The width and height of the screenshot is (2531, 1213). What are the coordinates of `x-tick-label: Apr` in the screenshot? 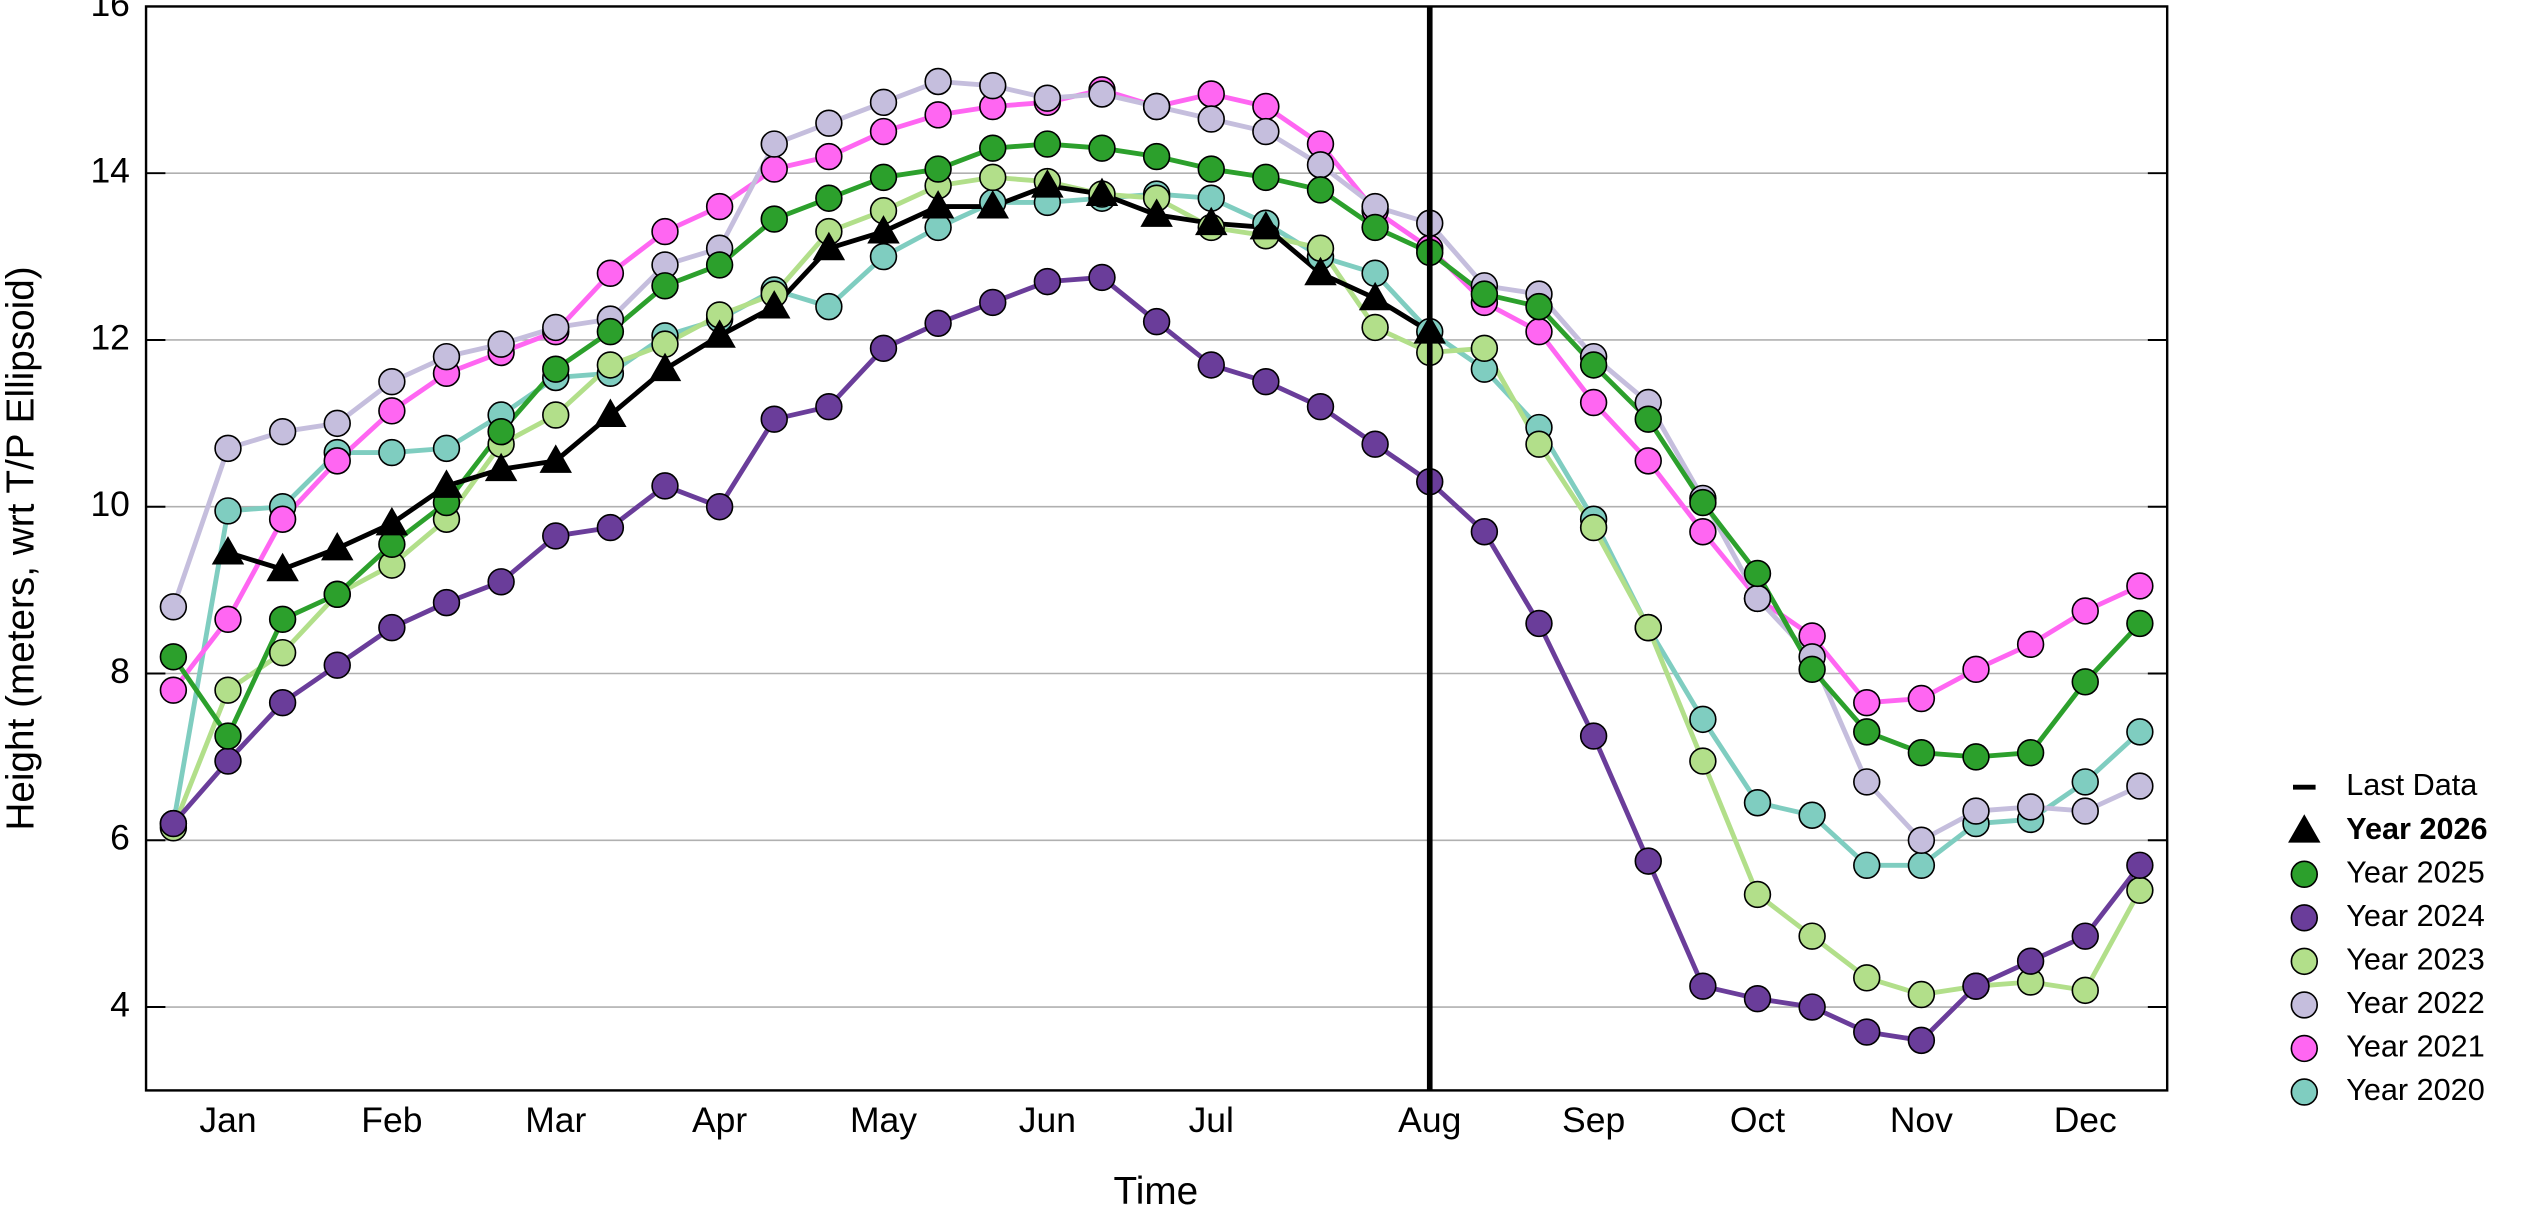 It's located at (719, 1120).